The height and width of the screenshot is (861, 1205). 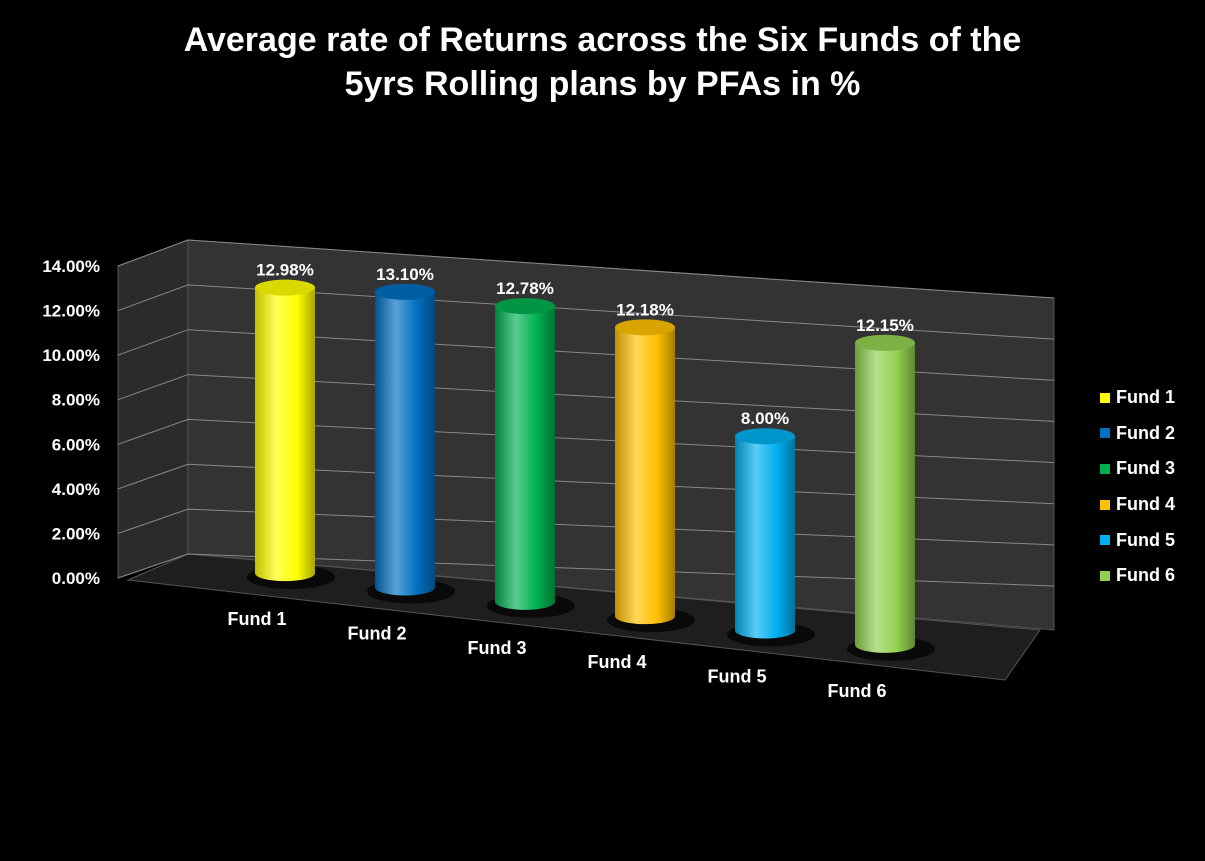 What do you see at coordinates (737, 677) in the screenshot?
I see `x-tick-label: Fund 5` at bounding box center [737, 677].